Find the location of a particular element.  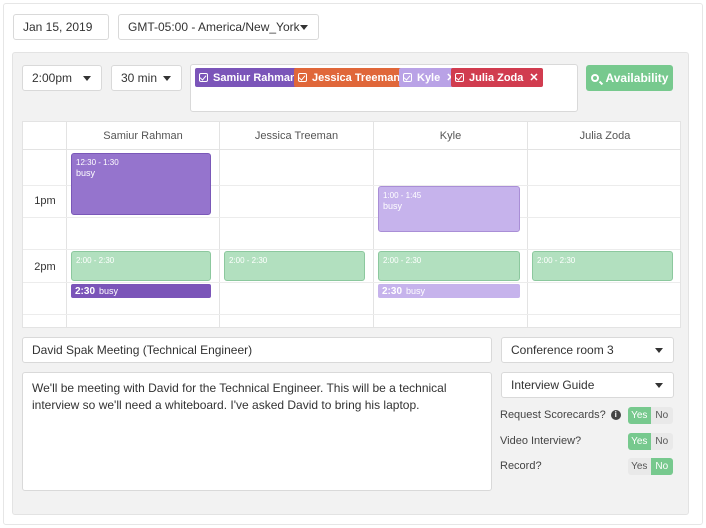

availability-button: Availability is located at coordinates (629, 78).